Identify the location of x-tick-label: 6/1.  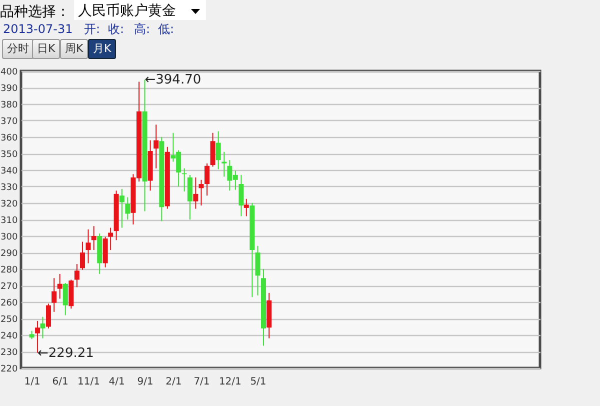
(60, 382).